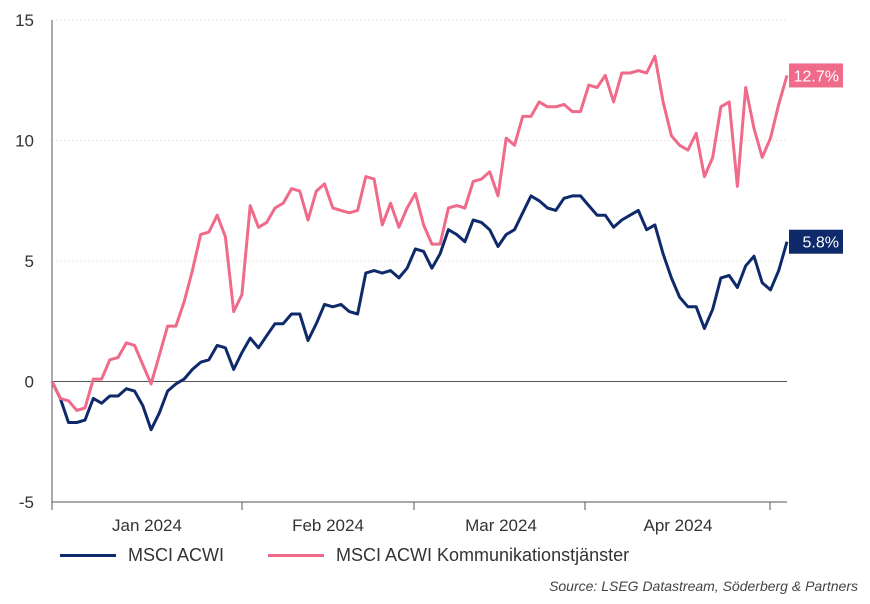 This screenshot has height=604, width=870. What do you see at coordinates (678, 525) in the screenshot?
I see `x-tick-label: Apr 2024` at bounding box center [678, 525].